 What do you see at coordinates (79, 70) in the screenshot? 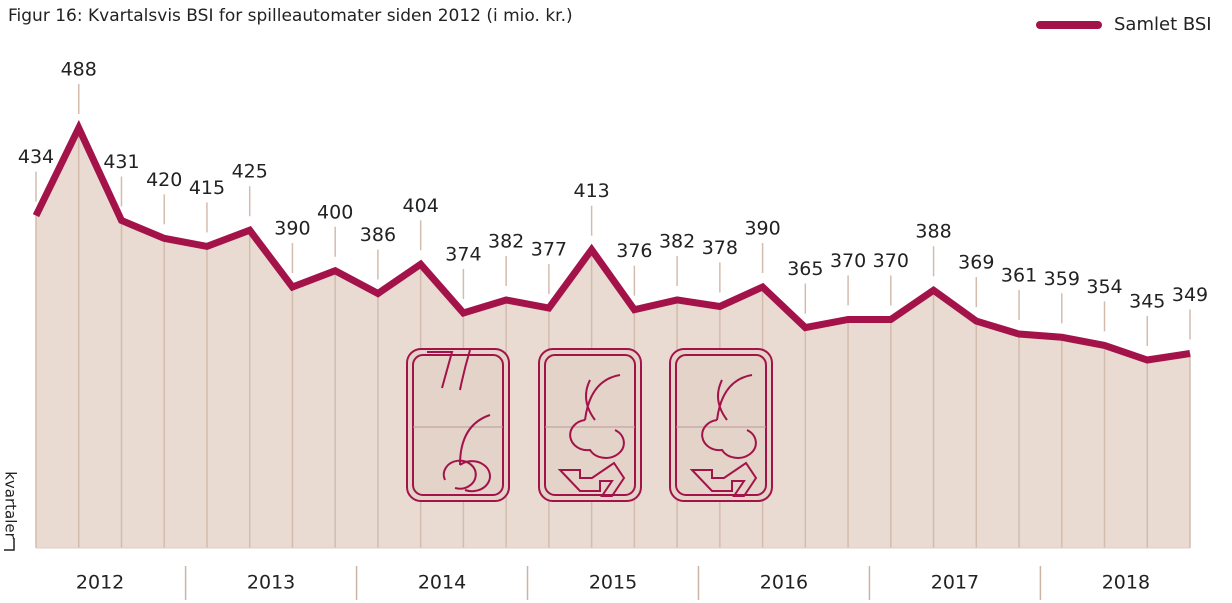
I see `data-label: 488` at bounding box center [79, 70].